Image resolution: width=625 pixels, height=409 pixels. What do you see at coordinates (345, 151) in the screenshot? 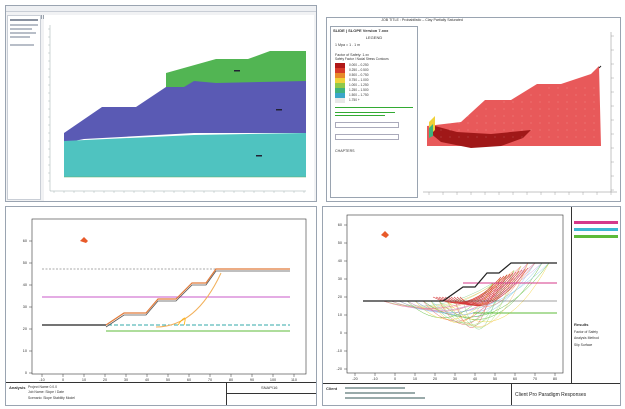
I see `legend-footer: CHAPTERS` at bounding box center [345, 151].